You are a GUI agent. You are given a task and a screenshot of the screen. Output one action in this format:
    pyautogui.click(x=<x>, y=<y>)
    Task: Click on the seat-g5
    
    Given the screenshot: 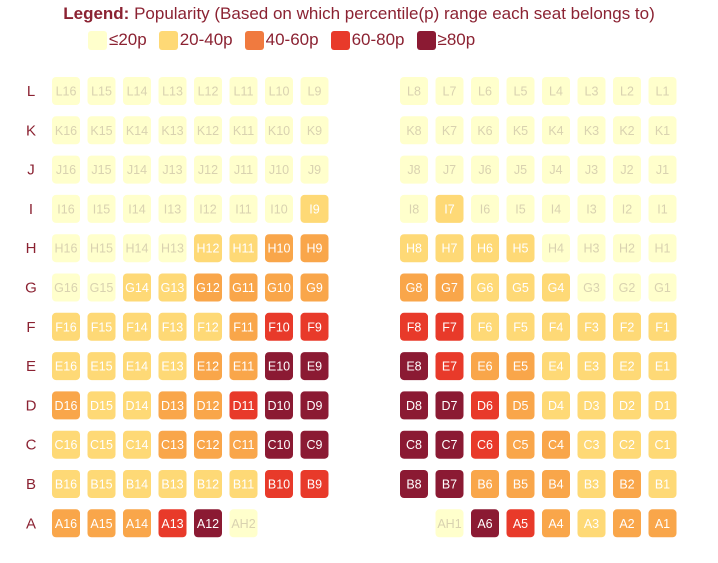 What is the action you would take?
    pyautogui.click(x=520, y=287)
    